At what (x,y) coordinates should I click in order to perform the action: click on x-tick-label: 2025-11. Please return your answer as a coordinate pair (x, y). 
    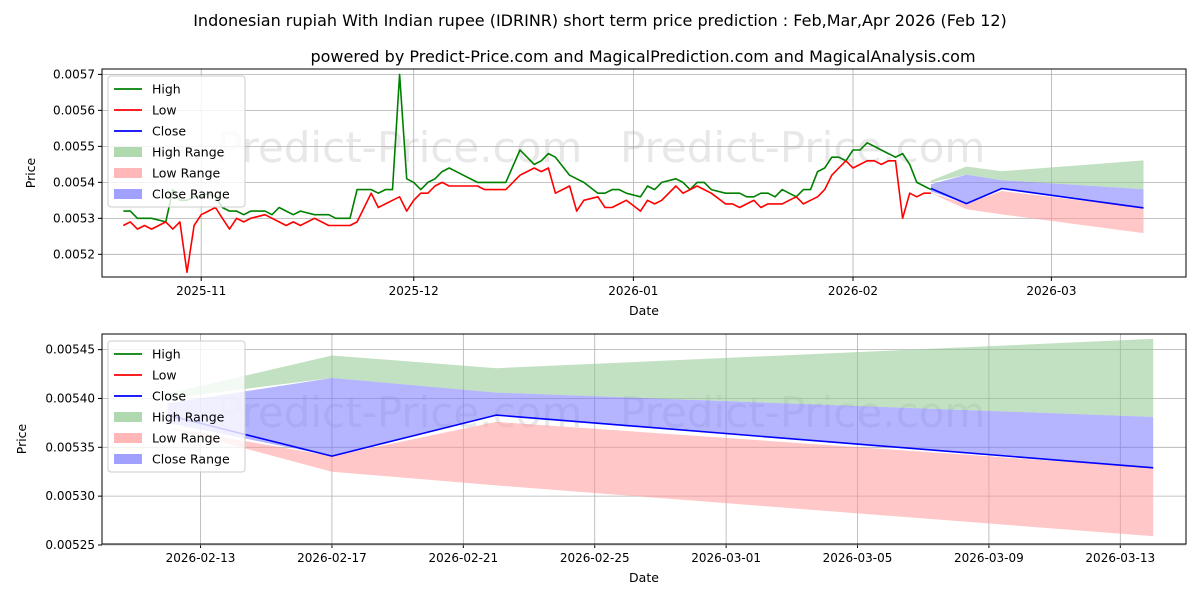
    Looking at the image, I should click on (201, 291).